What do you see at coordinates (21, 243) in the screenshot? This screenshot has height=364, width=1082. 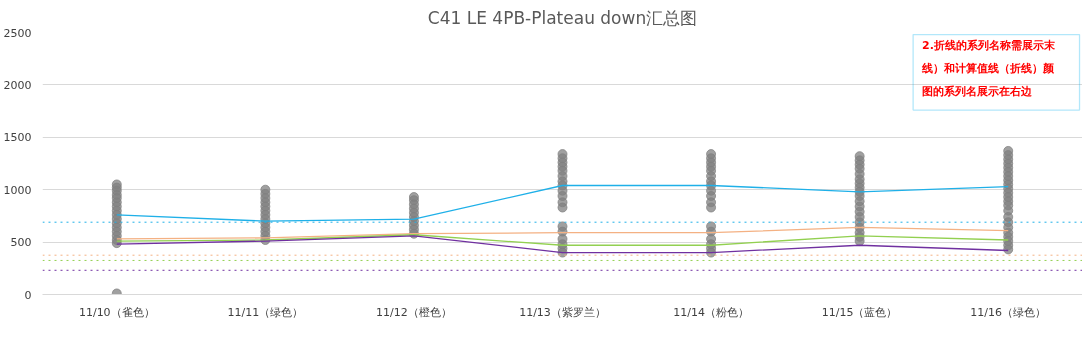 I see `y-tick-label: 500` at bounding box center [21, 243].